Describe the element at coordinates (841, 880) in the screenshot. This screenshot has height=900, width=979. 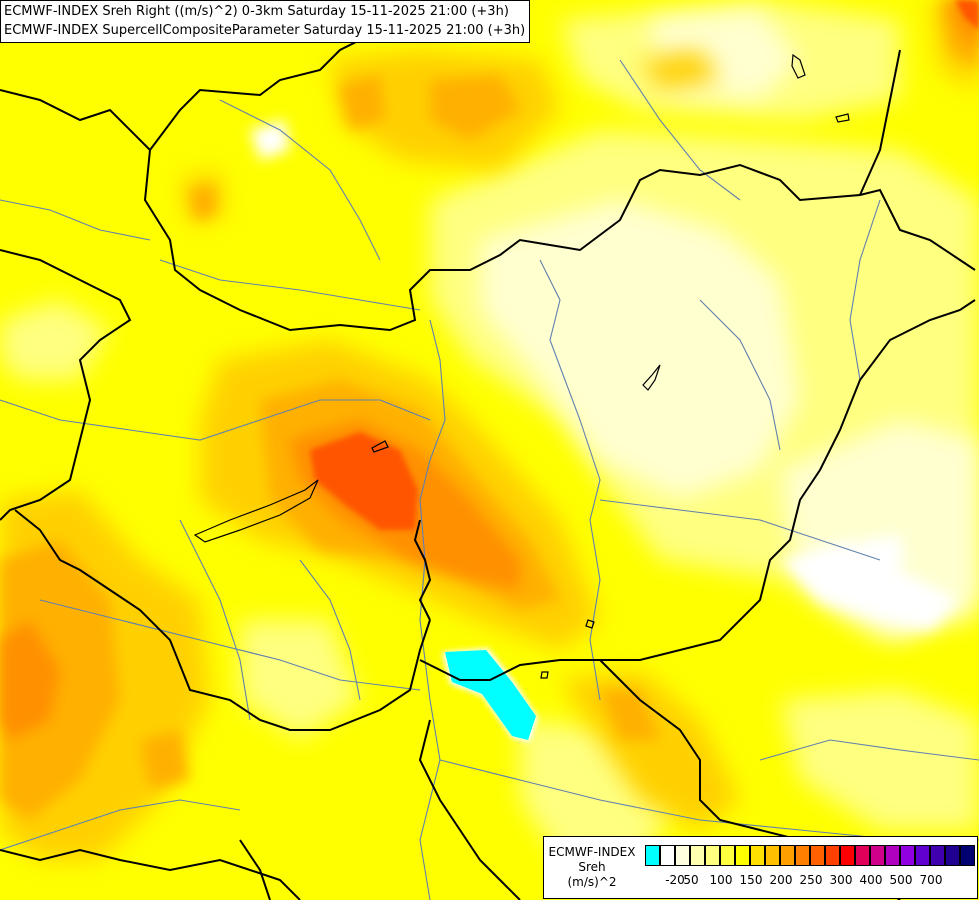
I see `legend-tick-label: 300` at that location.